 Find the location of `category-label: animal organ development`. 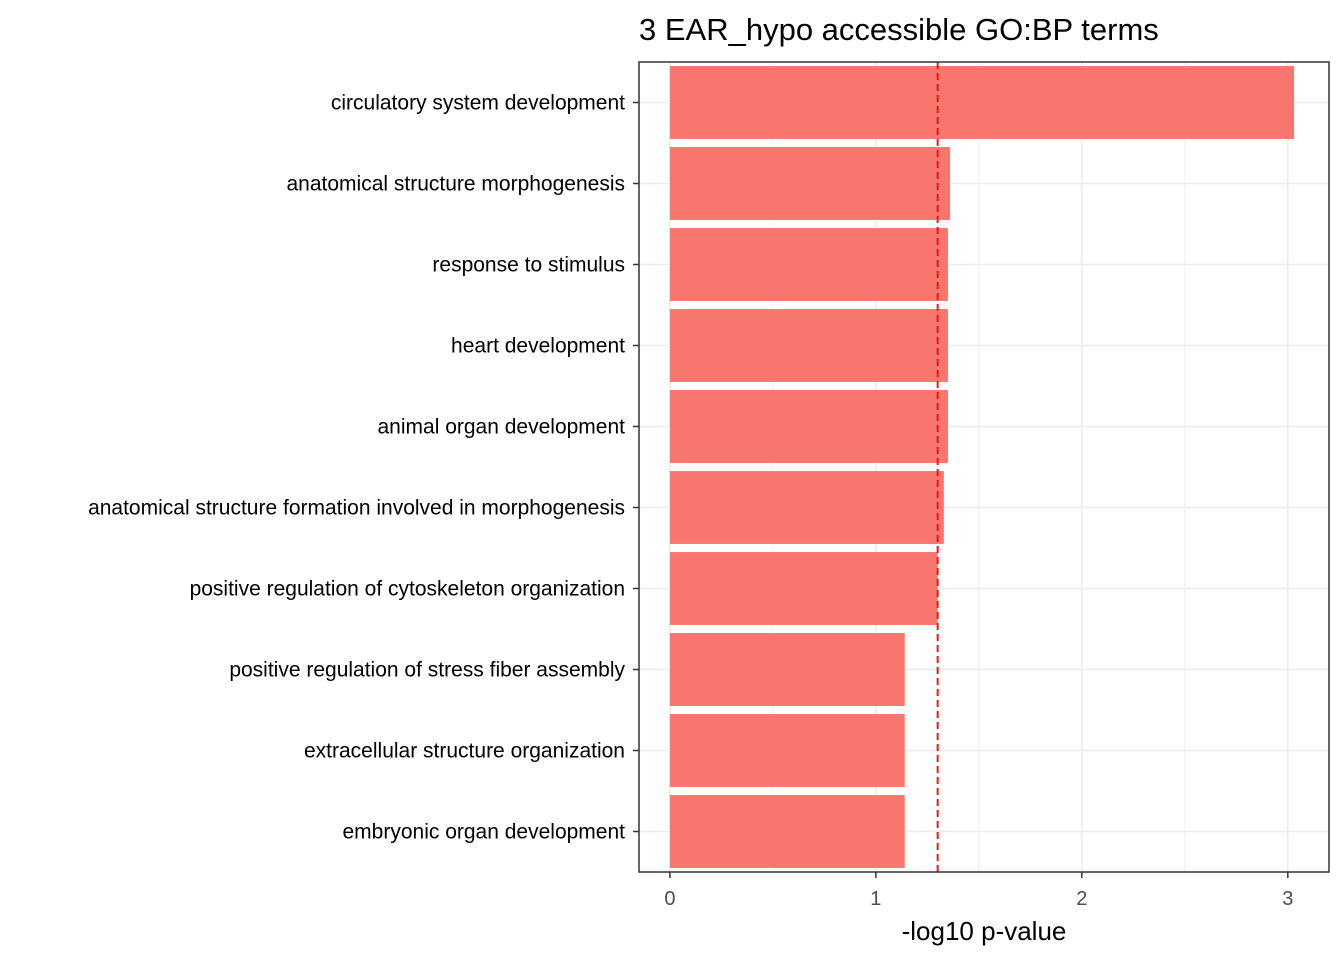

category-label: animal organ development is located at coordinates (502, 427).